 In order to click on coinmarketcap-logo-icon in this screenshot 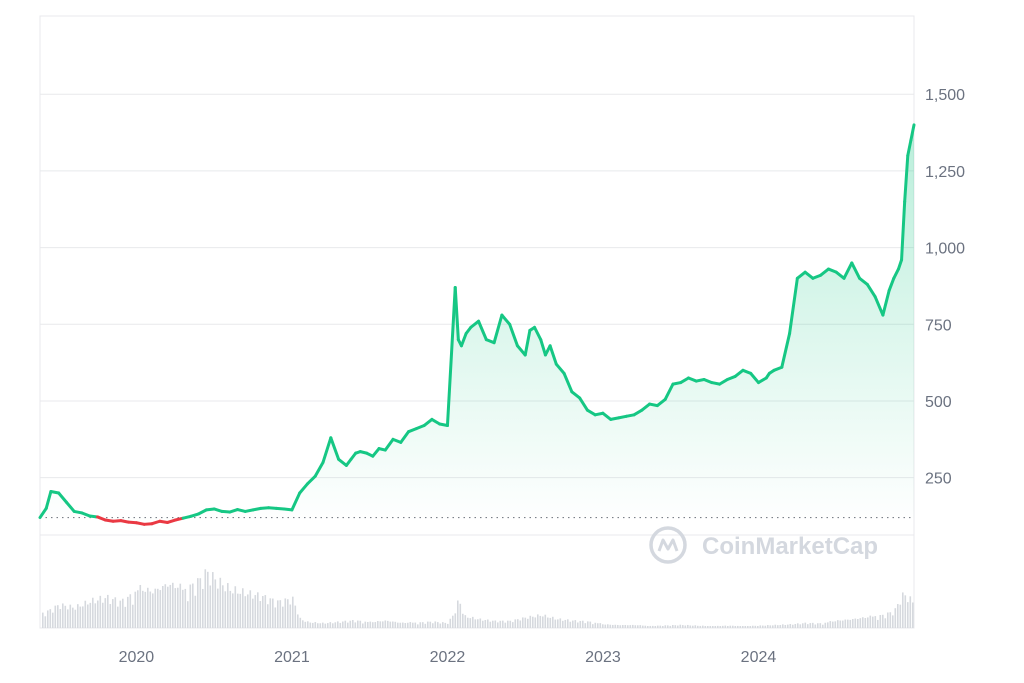, I will do `click(668, 545)`.